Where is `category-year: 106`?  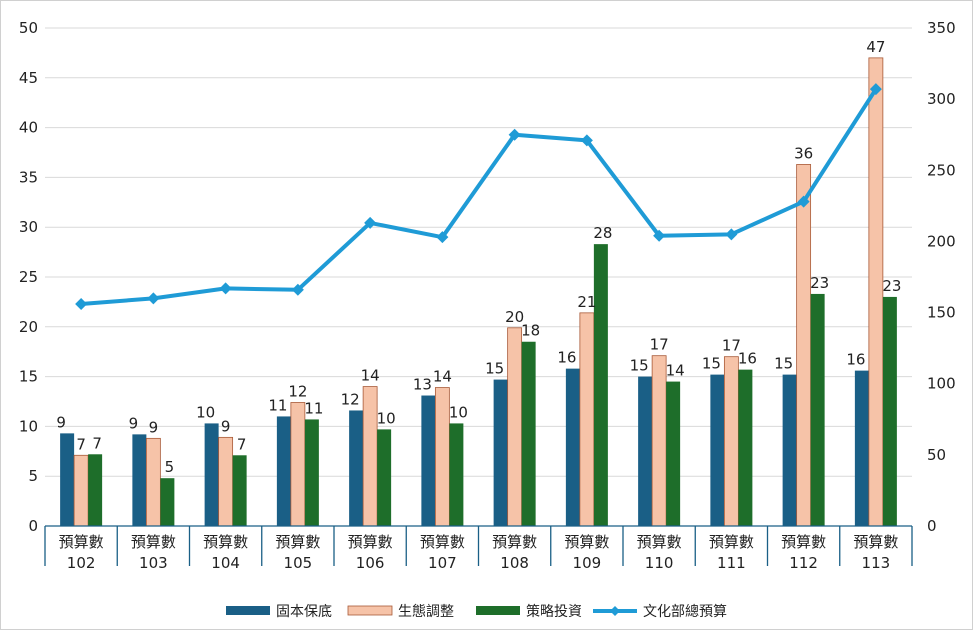 category-year: 106 is located at coordinates (370, 563).